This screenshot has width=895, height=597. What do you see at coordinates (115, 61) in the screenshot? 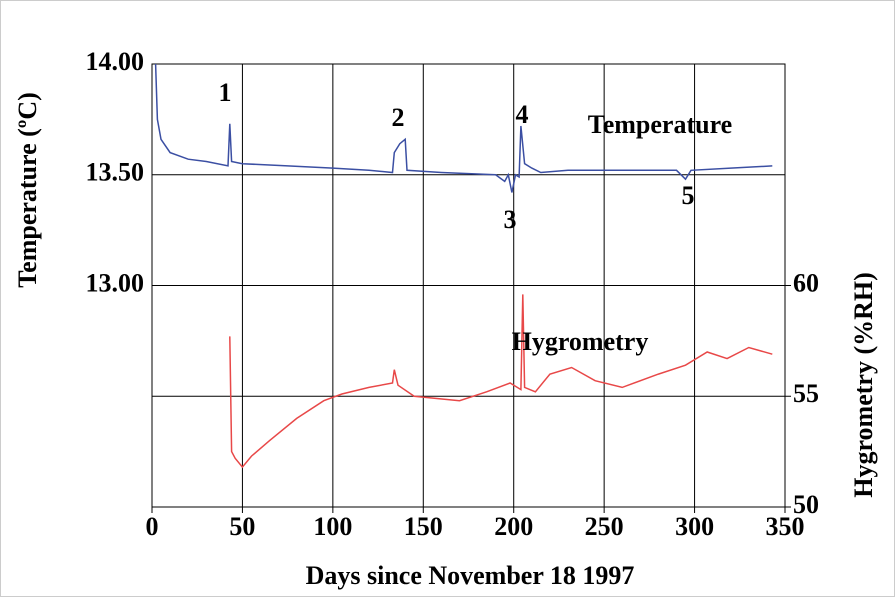
I see `y-tick-label: 14.00` at bounding box center [115, 61].